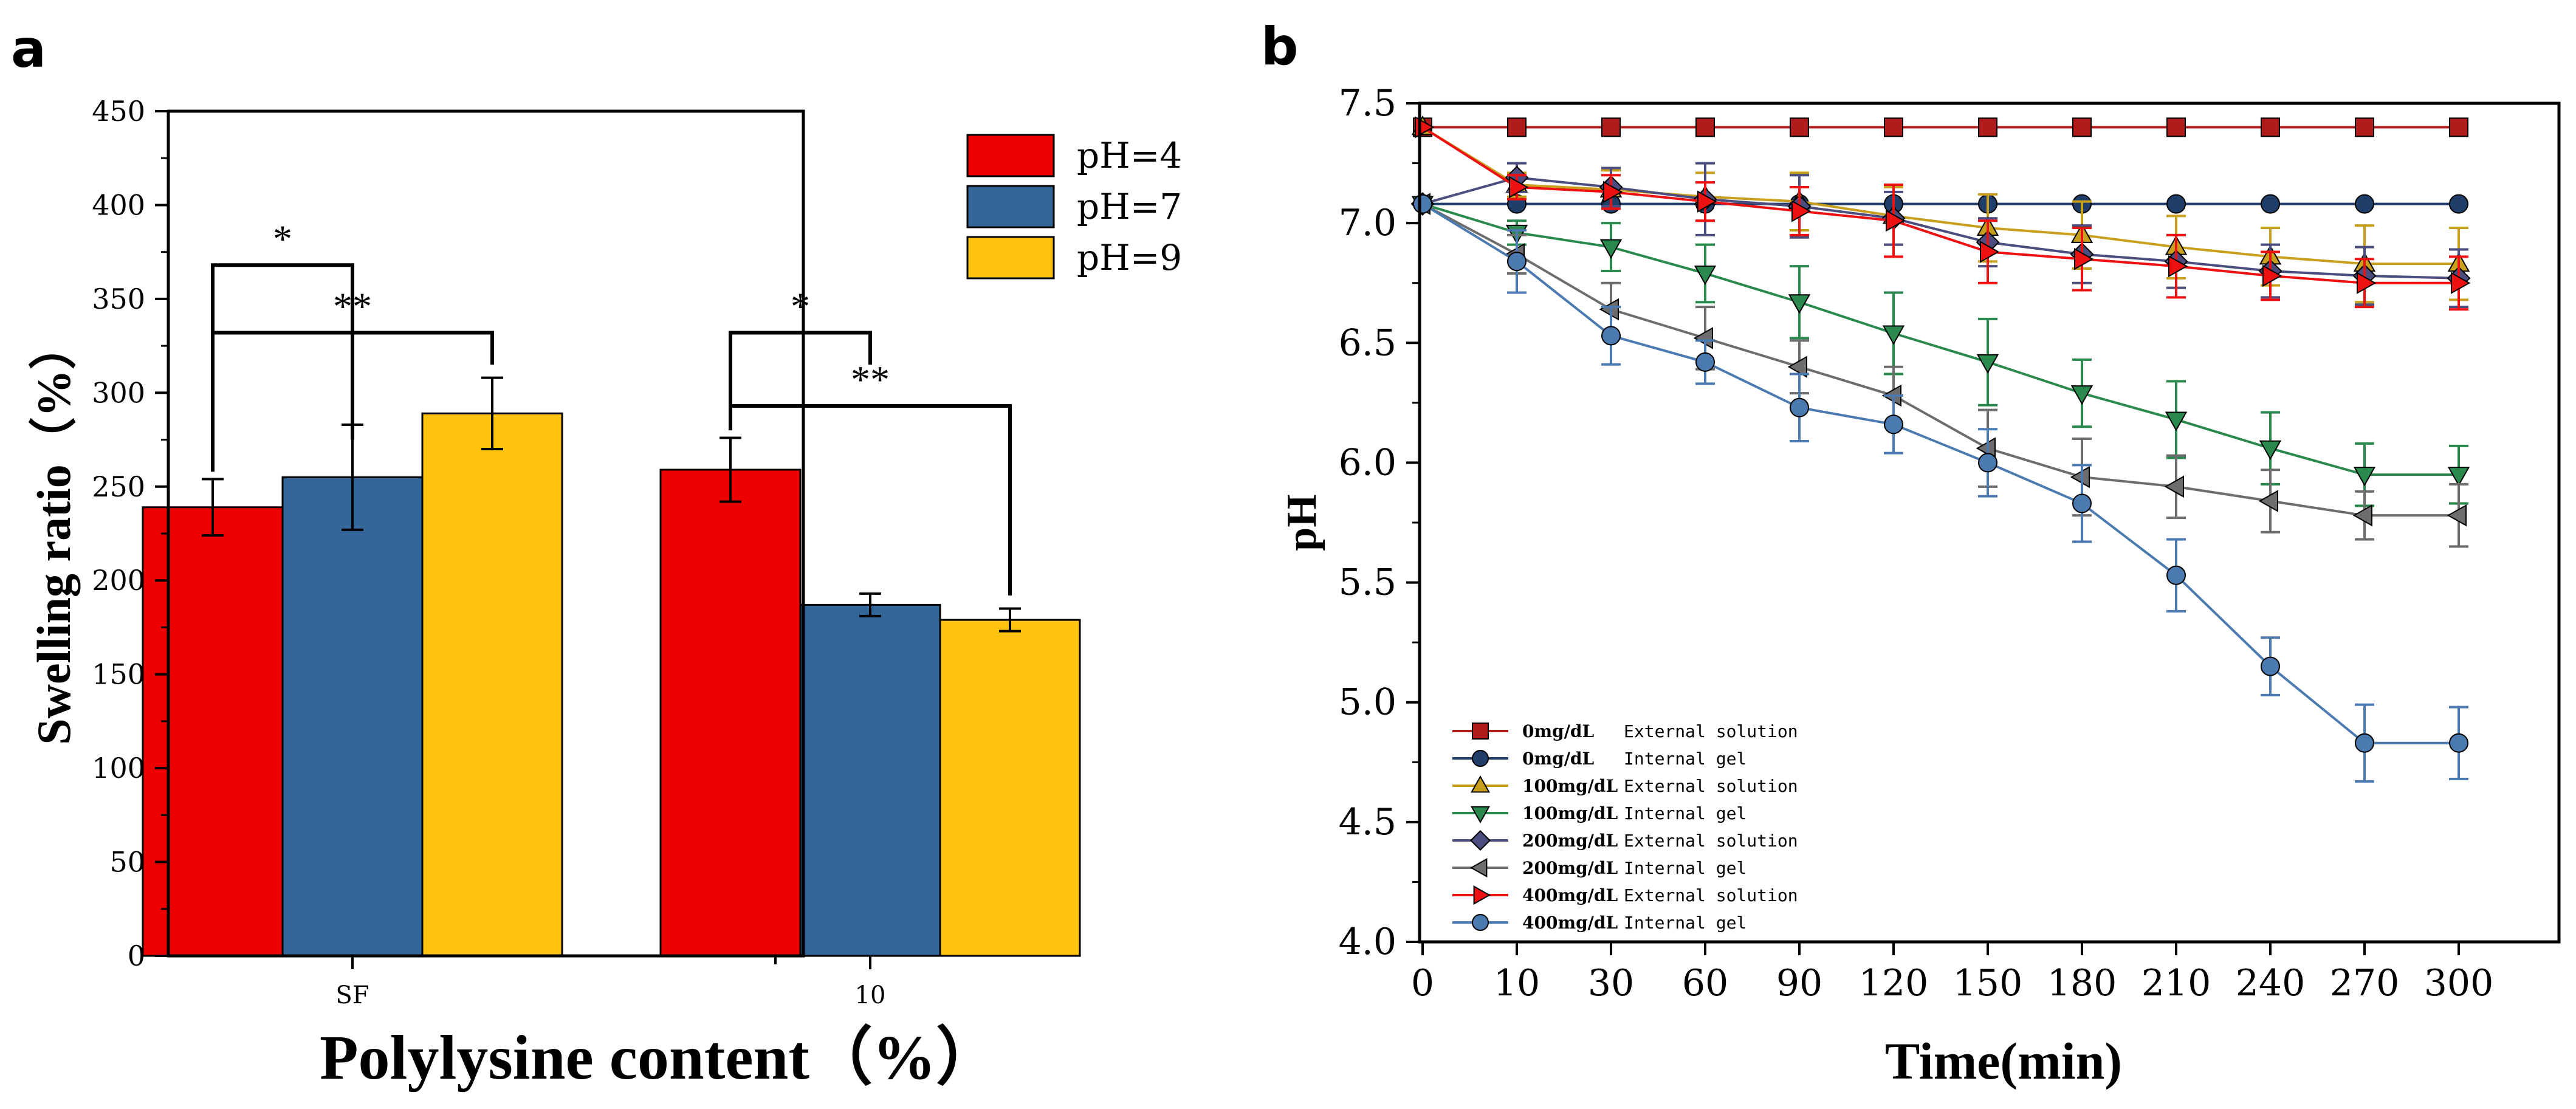 The width and height of the screenshot is (2576, 1109). Describe the element at coordinates (118, 111) in the screenshot. I see `y-tick-label-a: 450` at that location.